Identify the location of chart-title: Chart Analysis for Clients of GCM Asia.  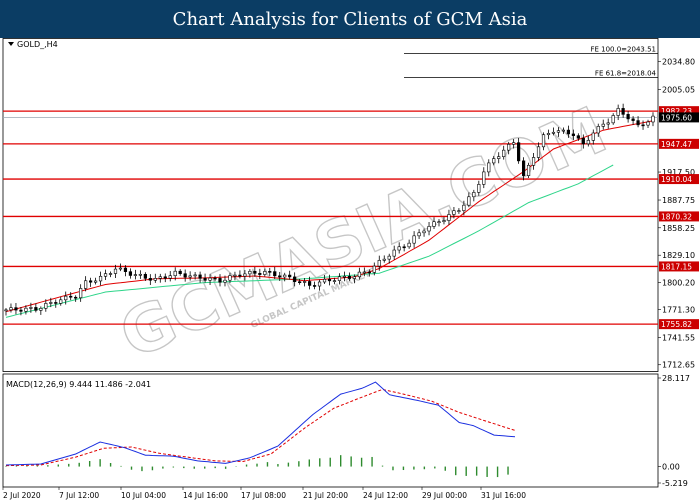
(350, 19).